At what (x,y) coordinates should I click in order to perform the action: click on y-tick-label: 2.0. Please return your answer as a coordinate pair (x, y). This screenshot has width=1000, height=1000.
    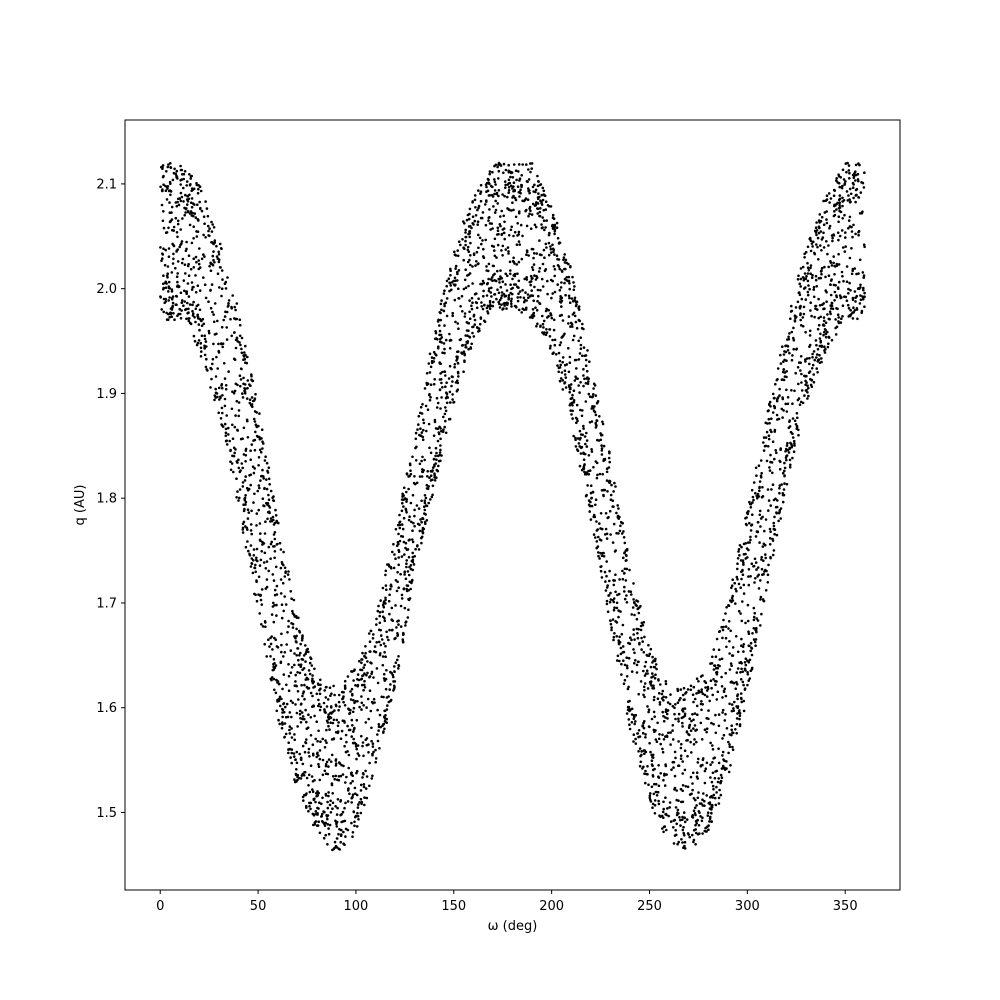
    Looking at the image, I should click on (106, 289).